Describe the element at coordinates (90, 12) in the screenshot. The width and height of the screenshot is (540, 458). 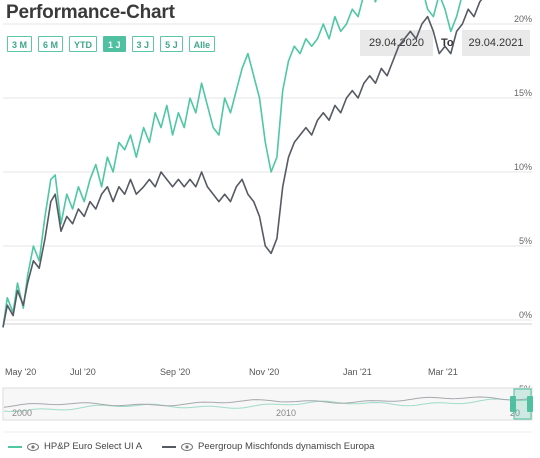
I see `page-title: Performance-Chart` at that location.